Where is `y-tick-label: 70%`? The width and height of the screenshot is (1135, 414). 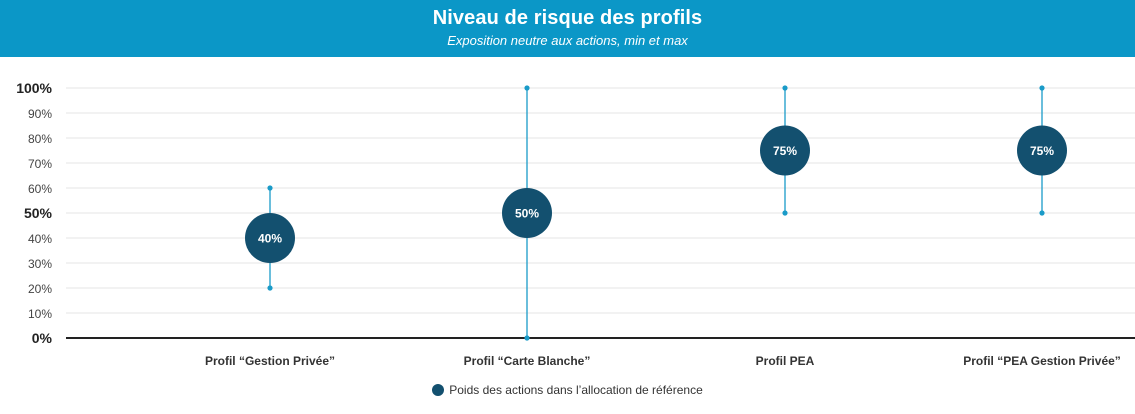
y-tick-label: 70% is located at coordinates (40, 164).